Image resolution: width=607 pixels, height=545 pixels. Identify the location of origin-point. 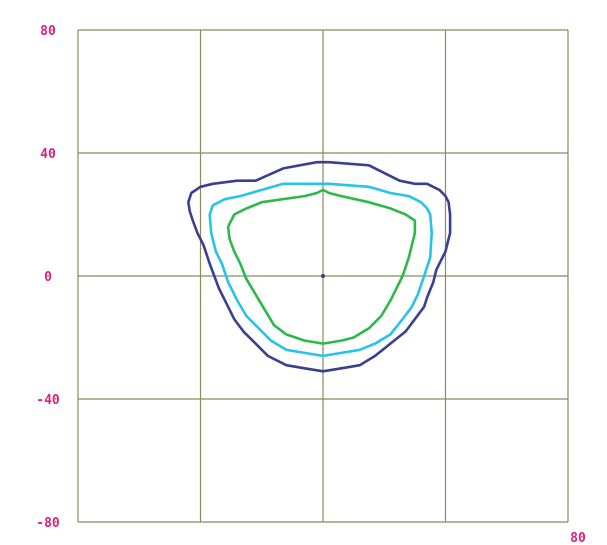
(323, 276).